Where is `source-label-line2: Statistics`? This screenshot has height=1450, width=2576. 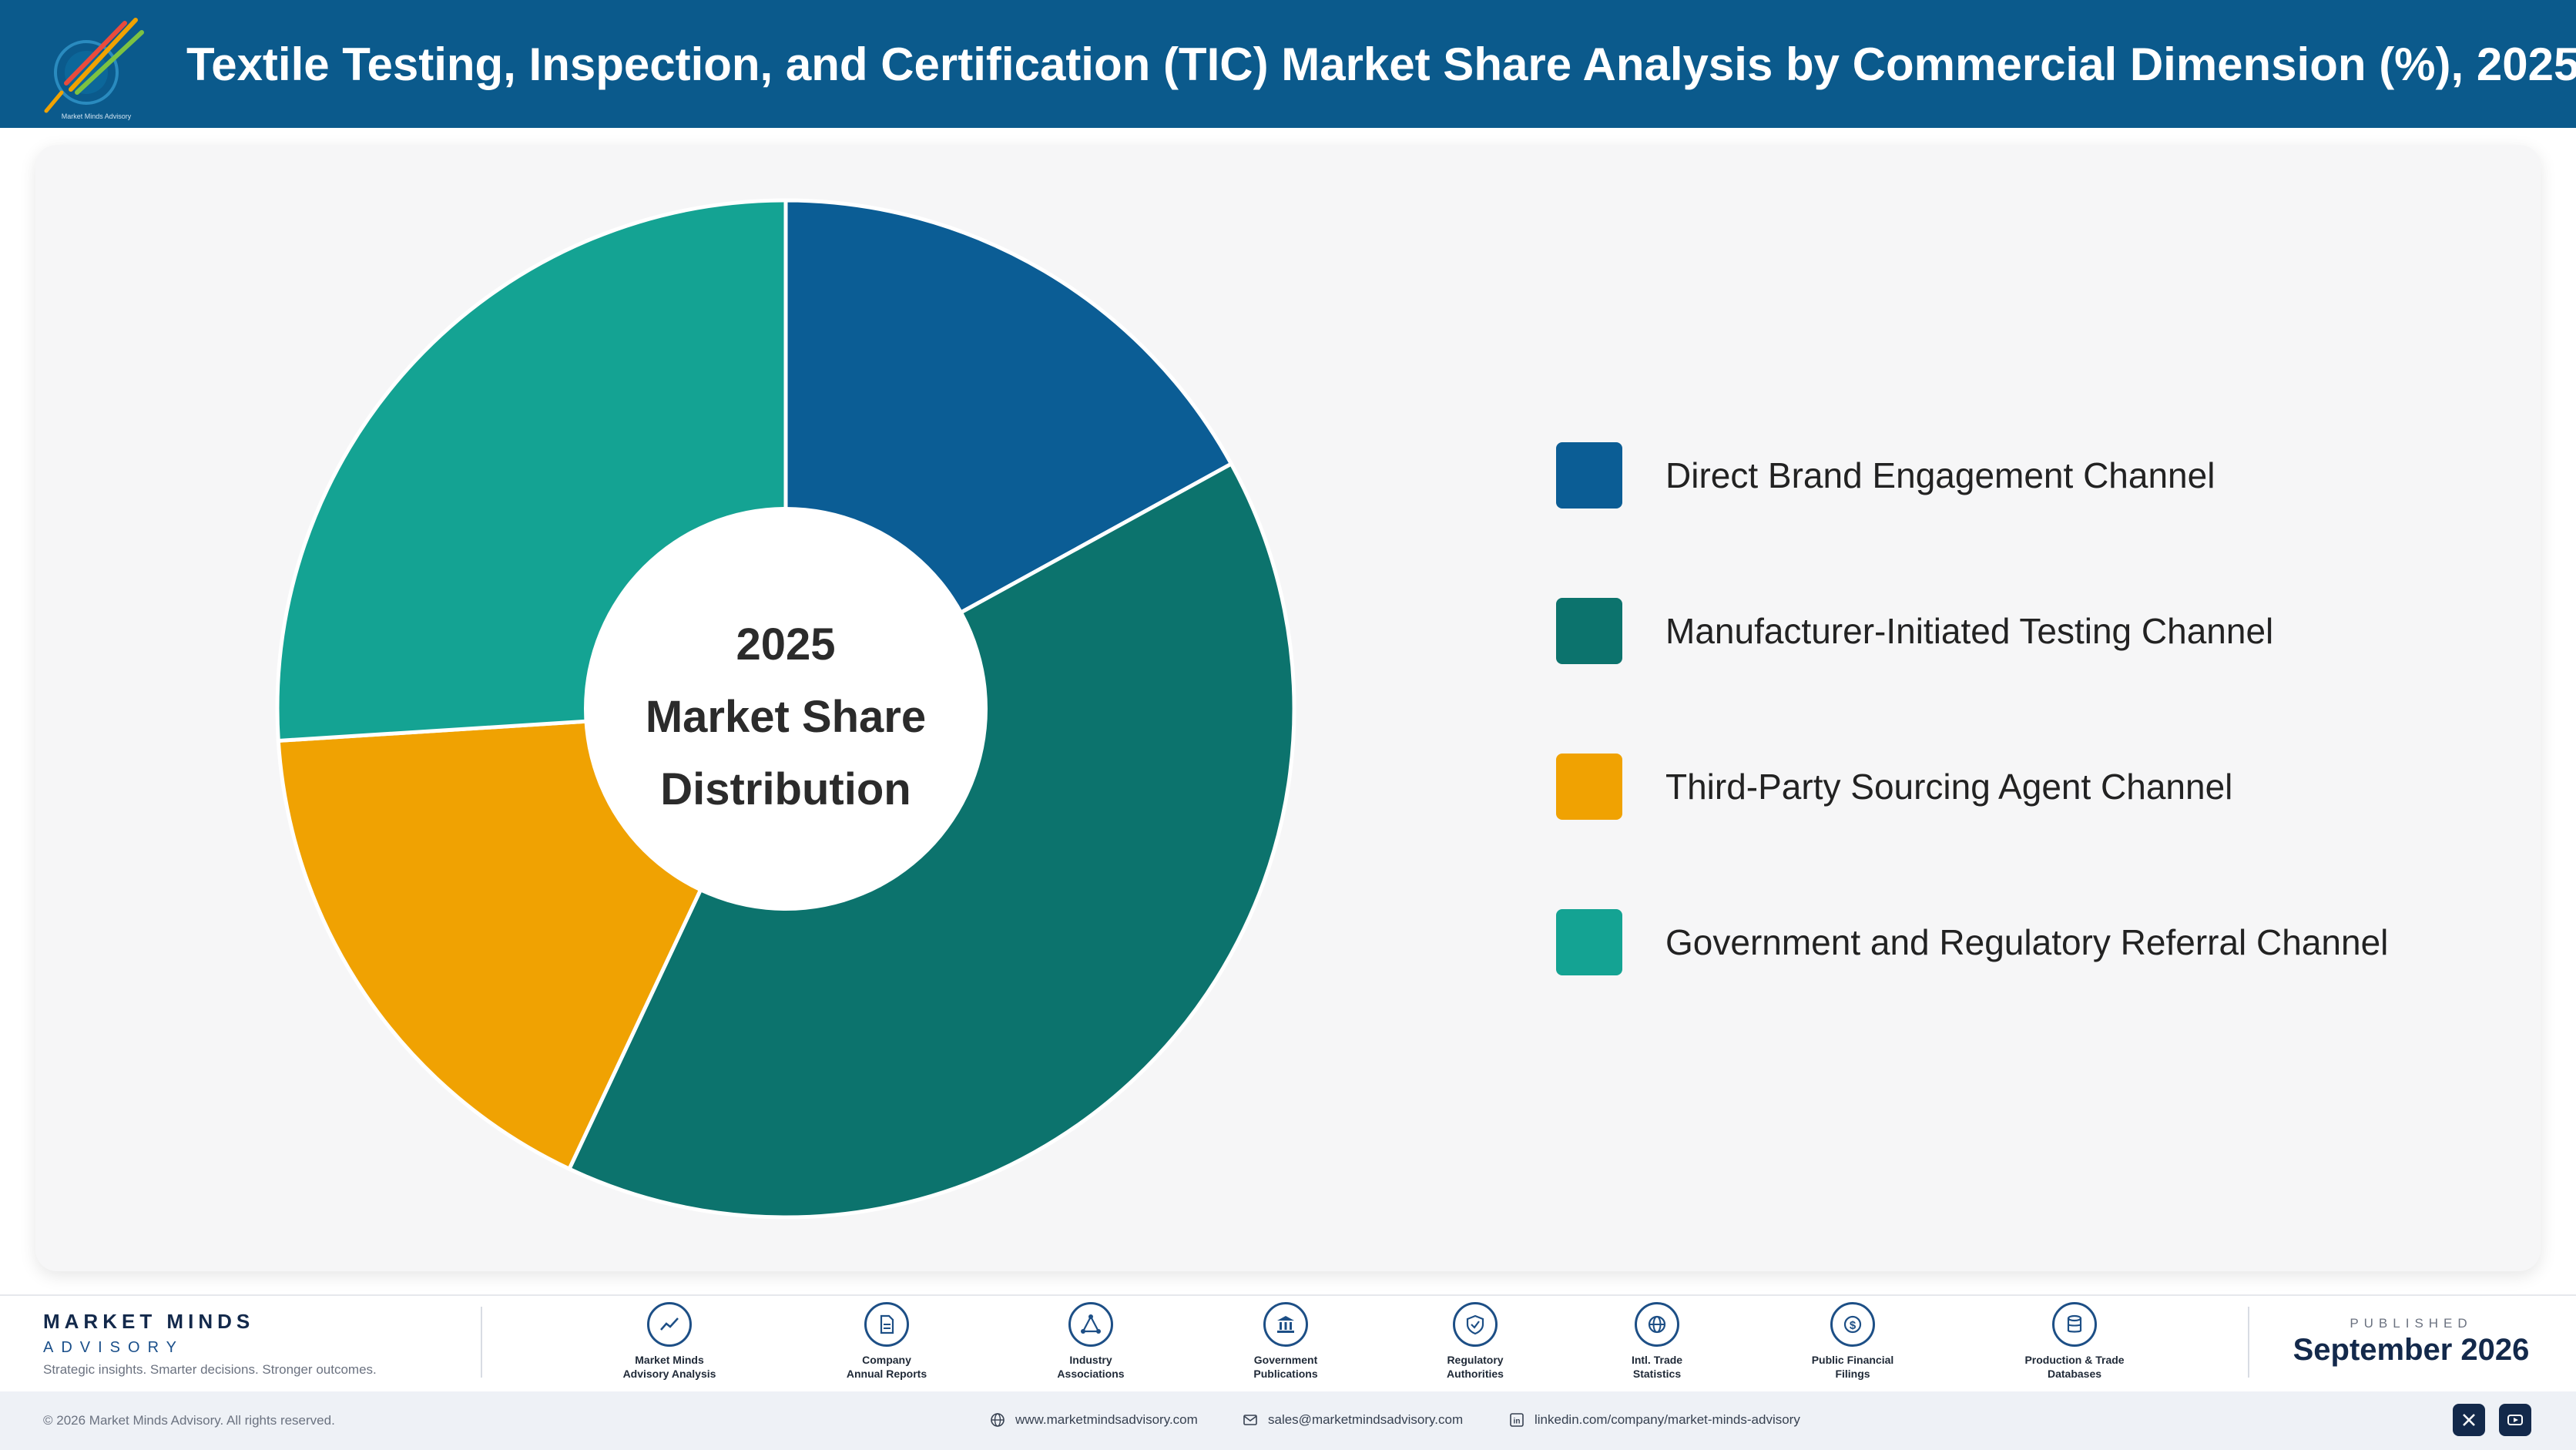 source-label-line2: Statistics is located at coordinates (1657, 1374).